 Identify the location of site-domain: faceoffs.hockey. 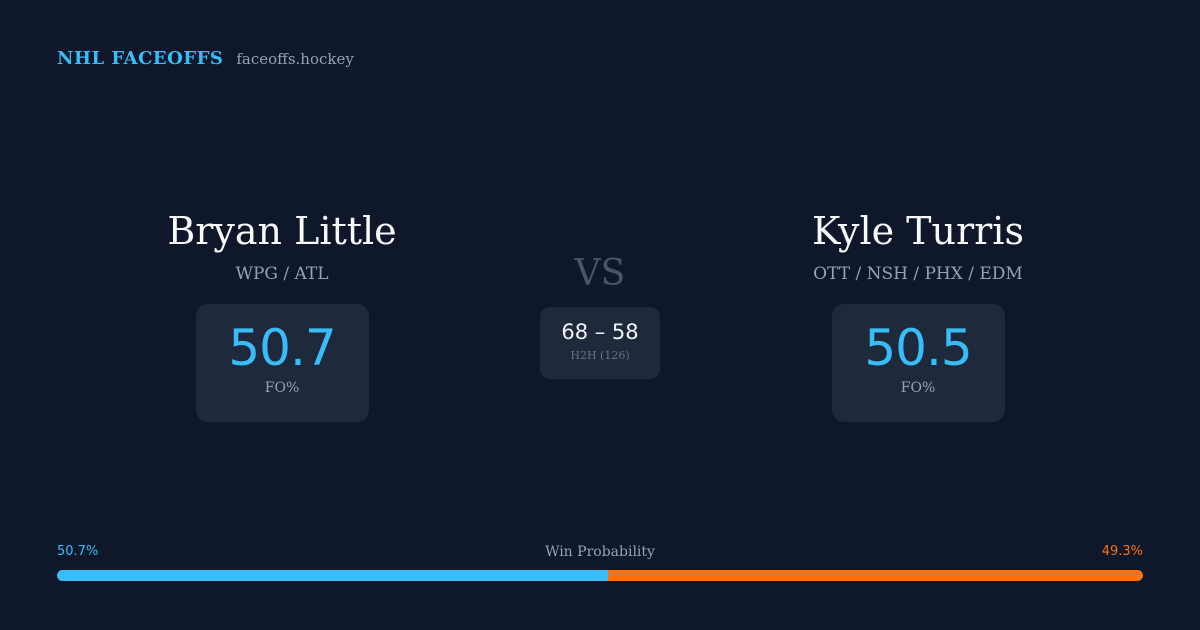
(295, 59).